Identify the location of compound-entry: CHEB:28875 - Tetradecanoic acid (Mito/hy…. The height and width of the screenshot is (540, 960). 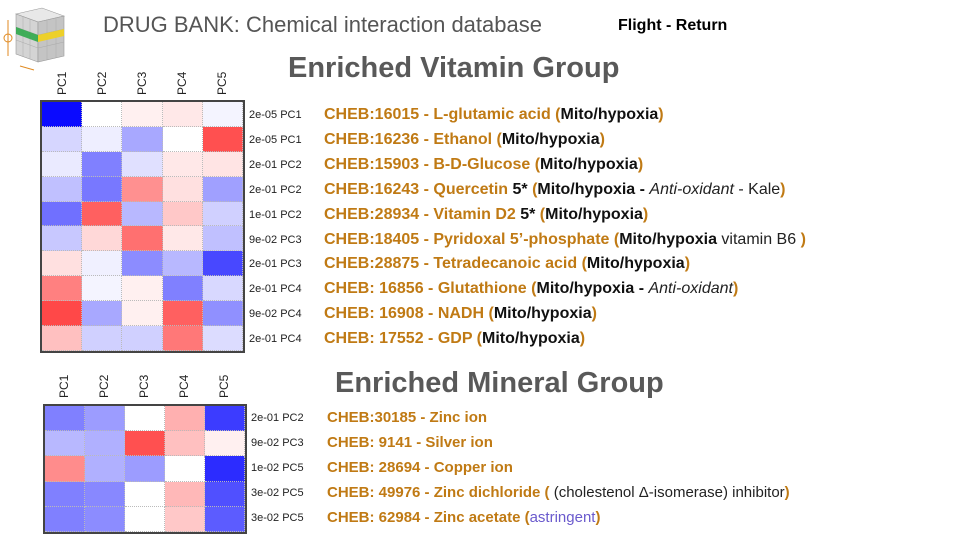
(507, 264).